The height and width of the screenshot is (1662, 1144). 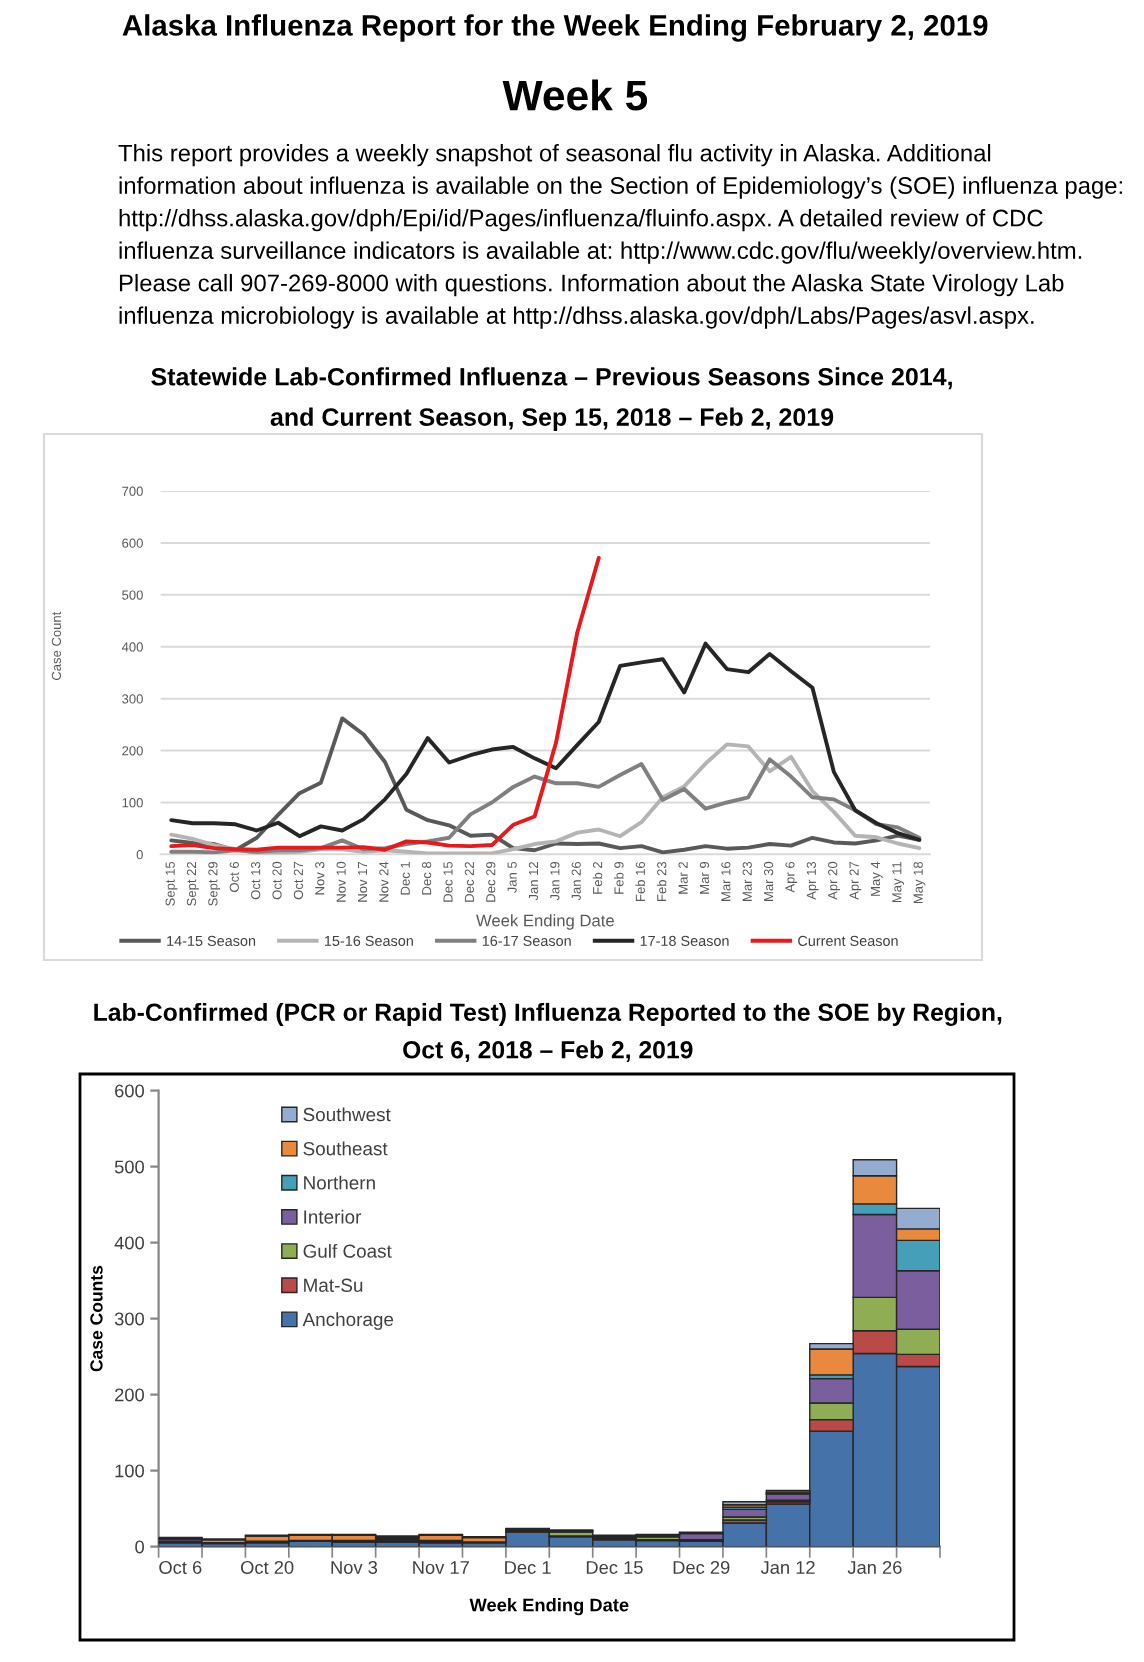 I want to click on legend-label: Southeast, so click(x=345, y=1148).